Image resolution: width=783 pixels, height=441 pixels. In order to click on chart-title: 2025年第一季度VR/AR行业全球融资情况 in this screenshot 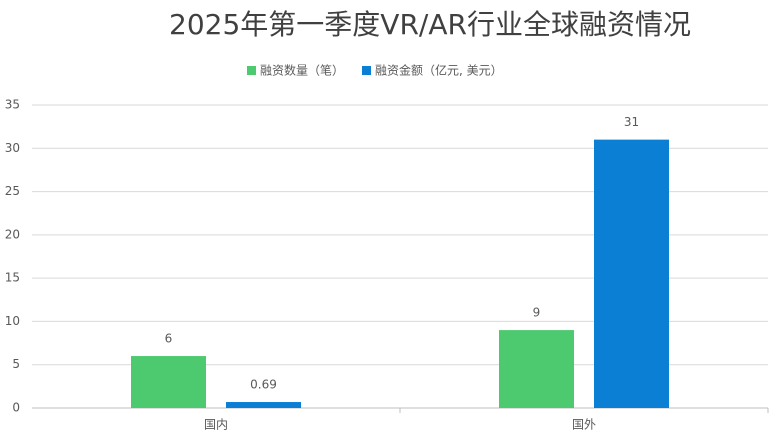, I will do `click(430, 24)`.